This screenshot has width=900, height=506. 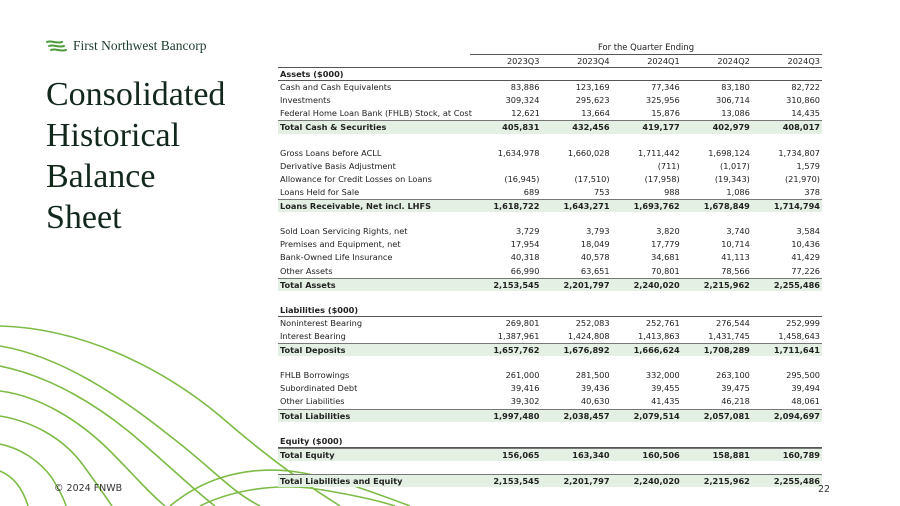 I want to click on cell-value, so click(x=576, y=166).